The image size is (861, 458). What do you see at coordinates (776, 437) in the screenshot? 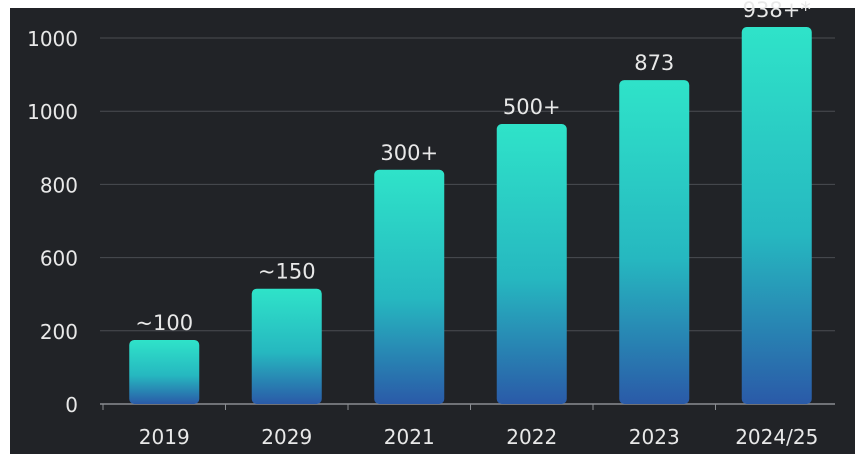
I see `x-tick-label: 2024/25` at bounding box center [776, 437].